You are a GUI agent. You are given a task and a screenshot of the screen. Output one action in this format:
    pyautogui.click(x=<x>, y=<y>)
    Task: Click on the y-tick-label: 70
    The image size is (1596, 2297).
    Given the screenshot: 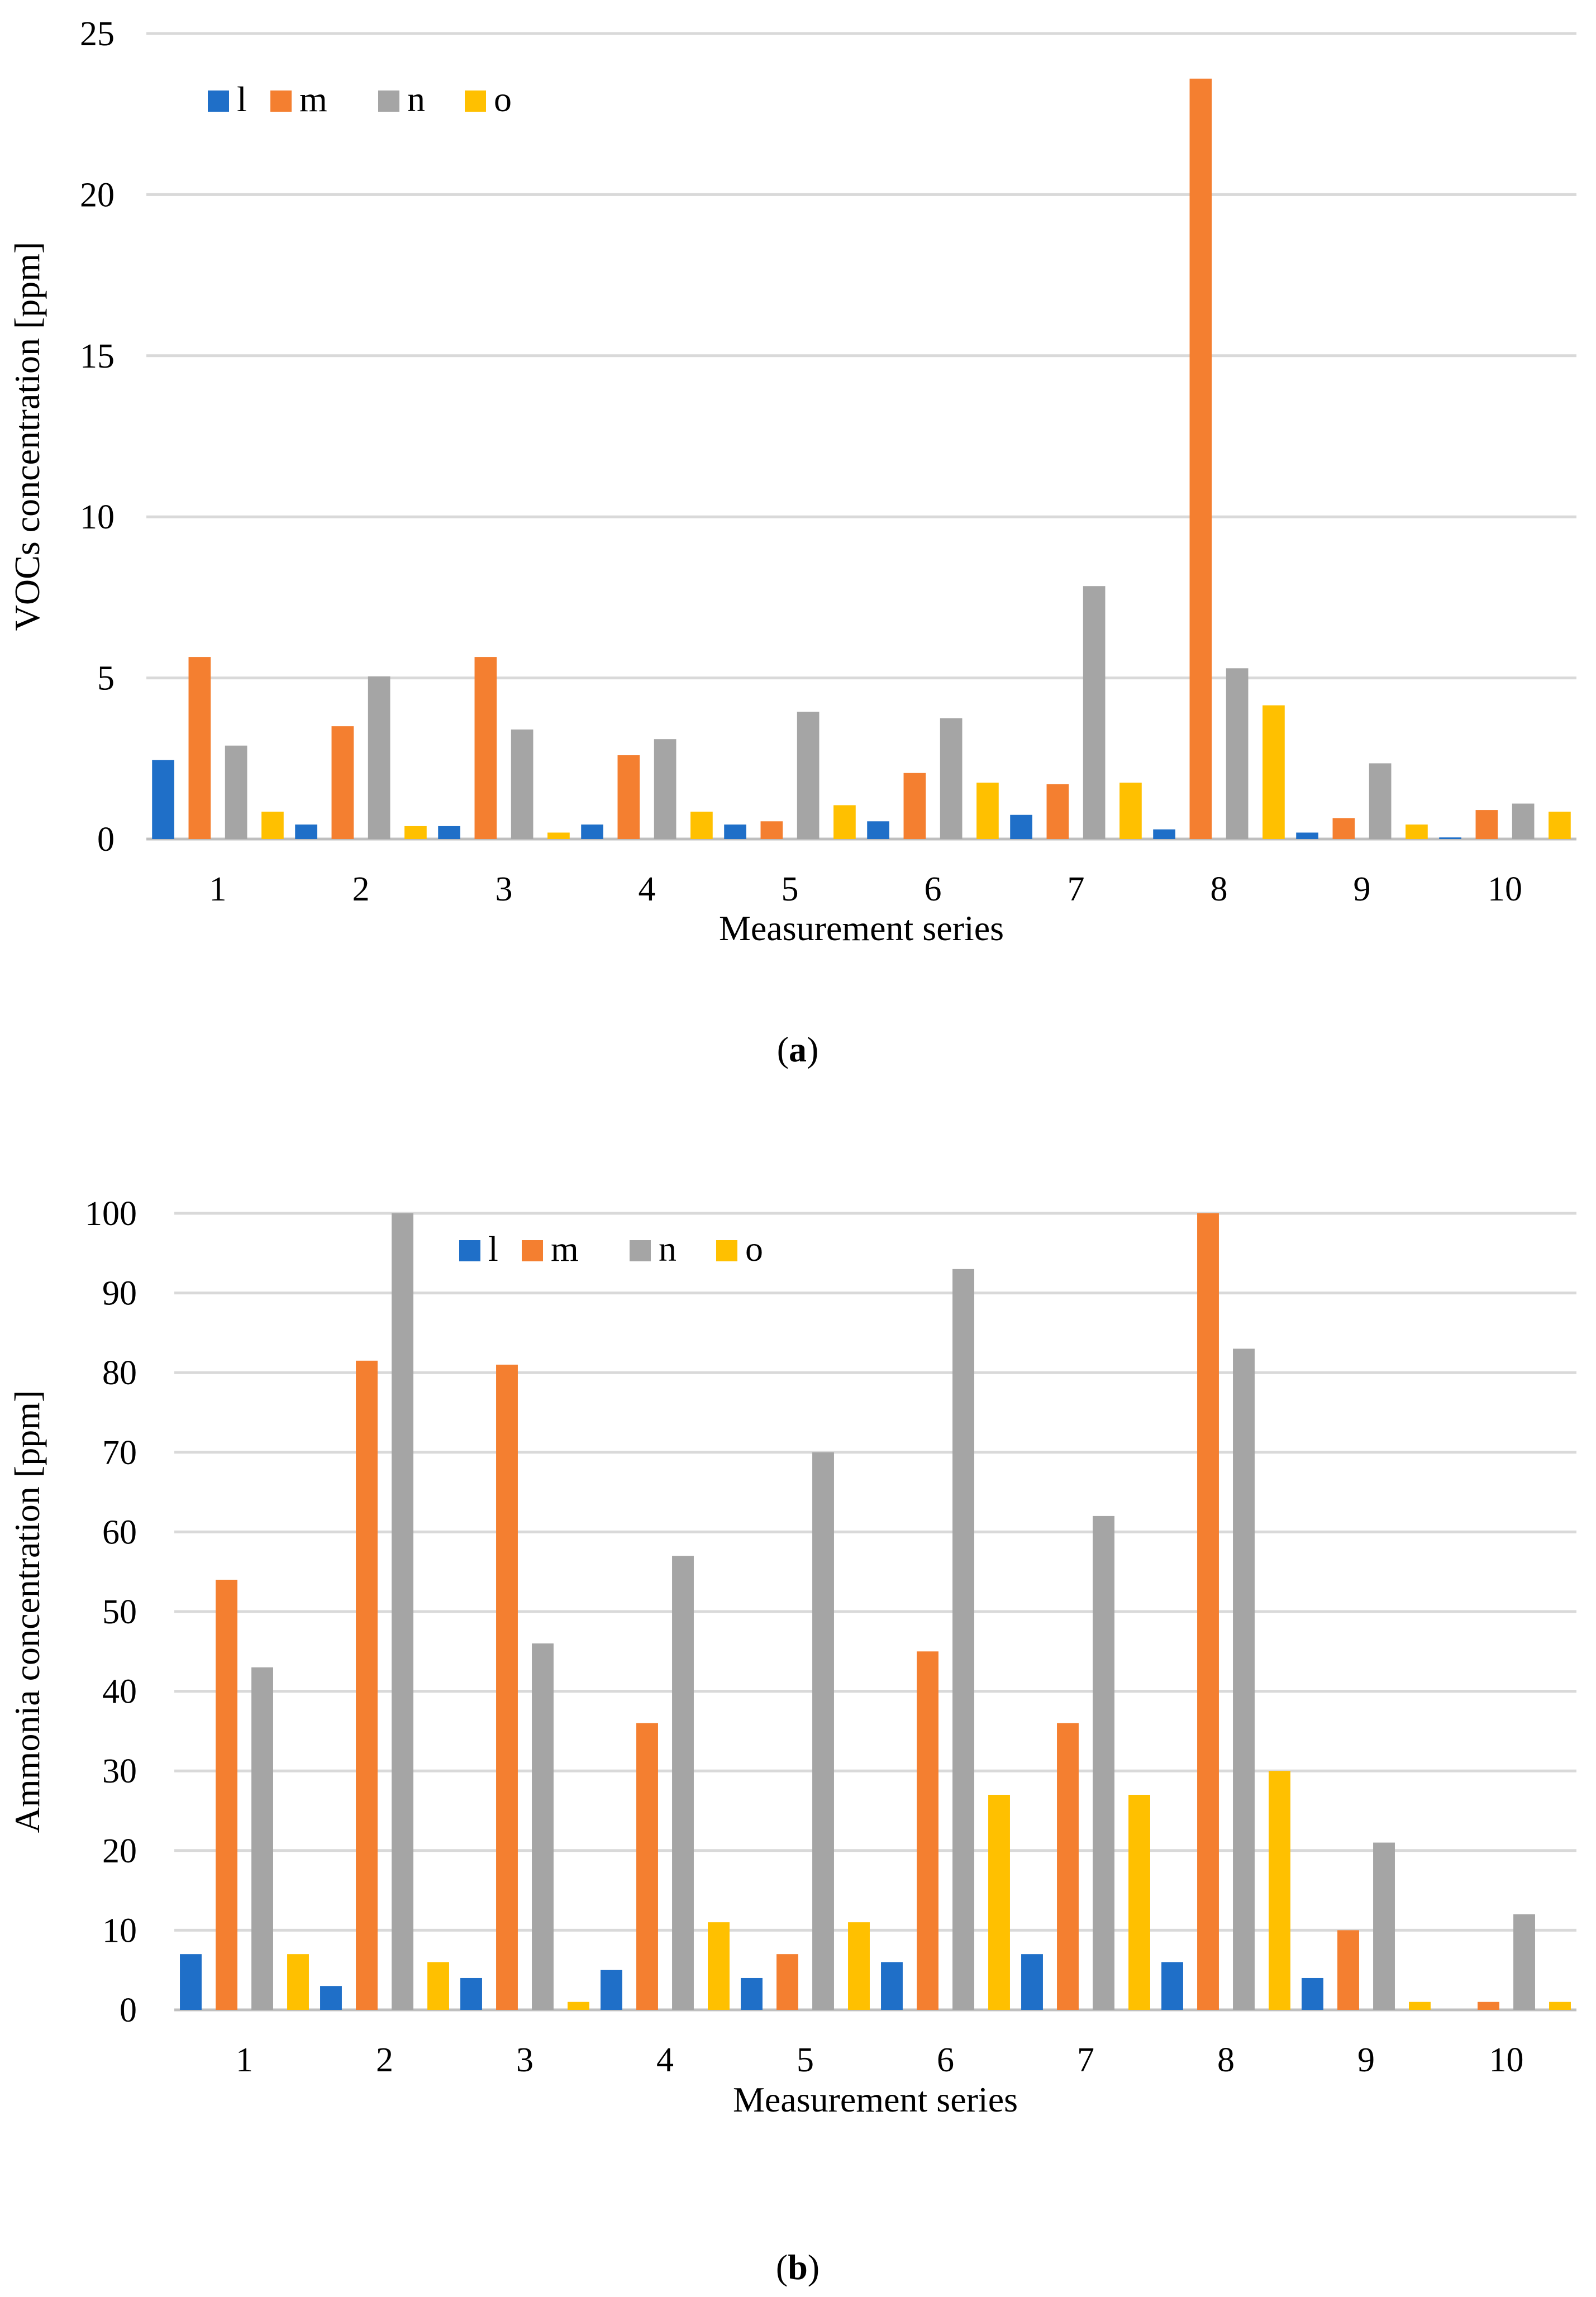 What is the action you would take?
    pyautogui.click(x=119, y=1453)
    